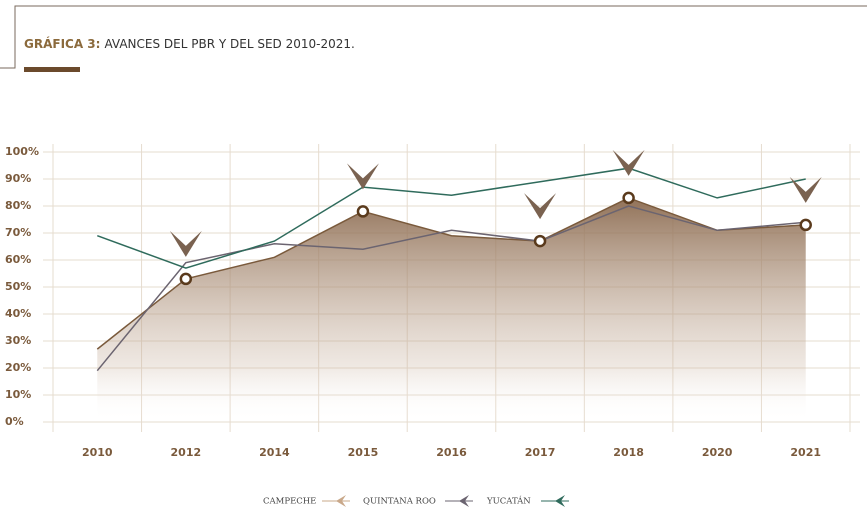  I want to click on title-label: GRÁFICA 3:, so click(62, 43).